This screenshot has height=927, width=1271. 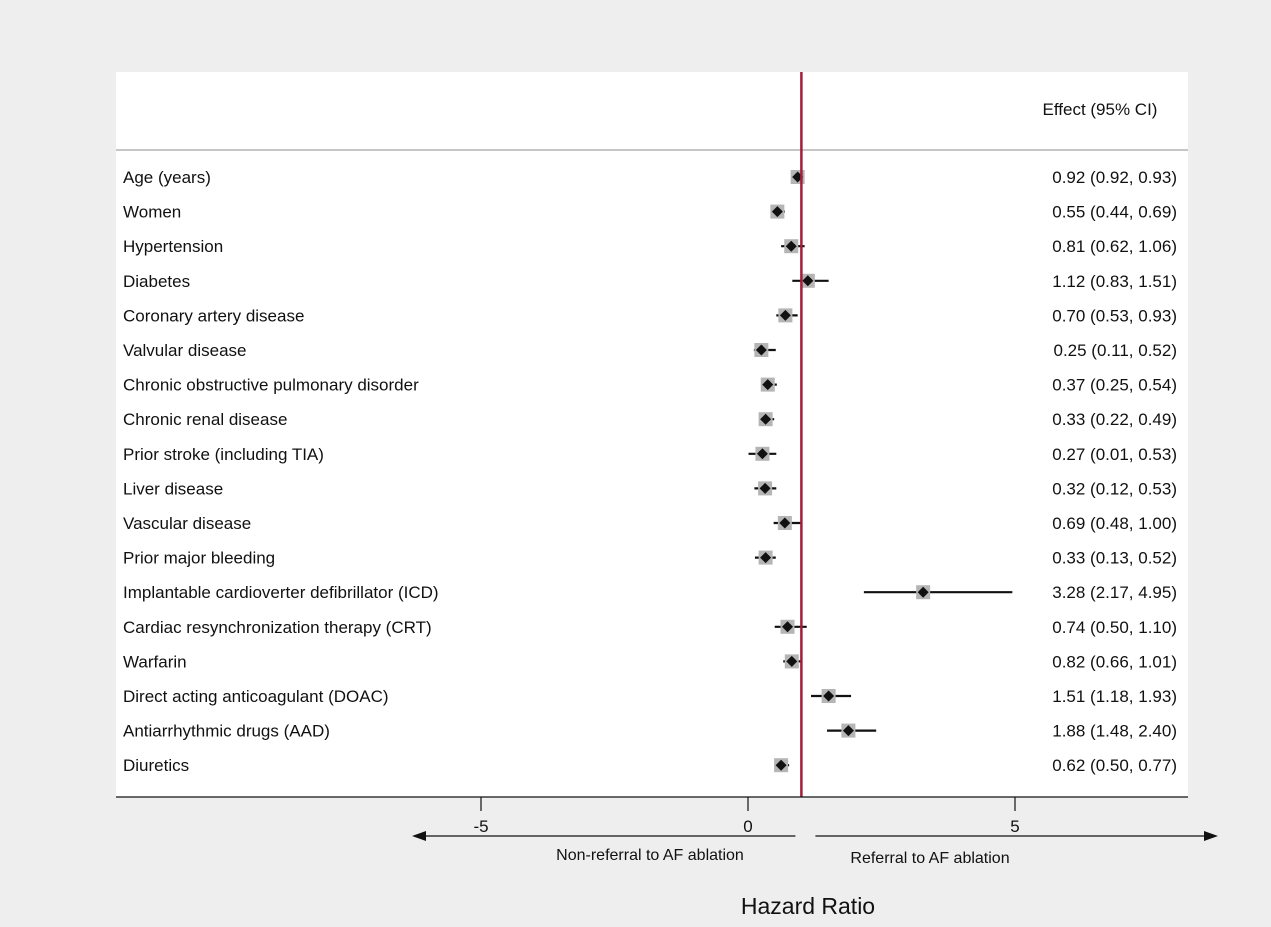 What do you see at coordinates (746, 816) in the screenshot?
I see `x-axis-ticks: -5 0 5` at bounding box center [746, 816].